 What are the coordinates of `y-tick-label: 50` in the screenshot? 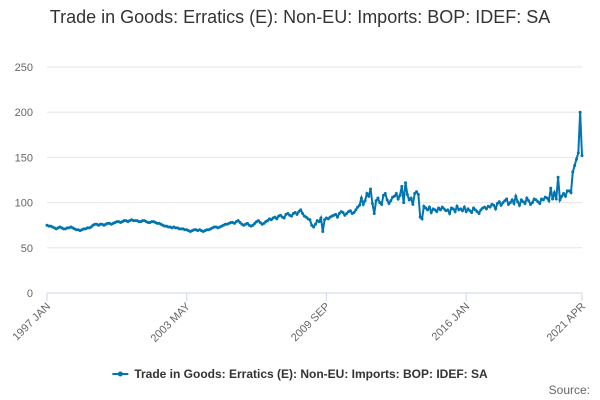 It's located at (27, 249).